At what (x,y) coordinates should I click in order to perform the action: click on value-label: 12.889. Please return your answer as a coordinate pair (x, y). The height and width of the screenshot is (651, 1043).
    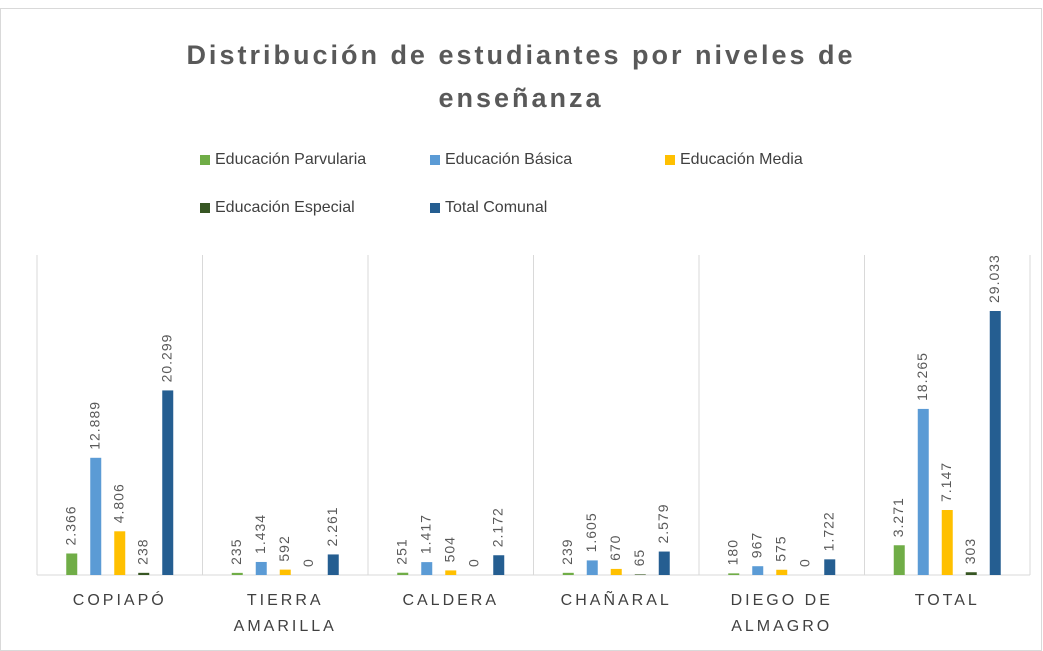
    Looking at the image, I should click on (94, 425).